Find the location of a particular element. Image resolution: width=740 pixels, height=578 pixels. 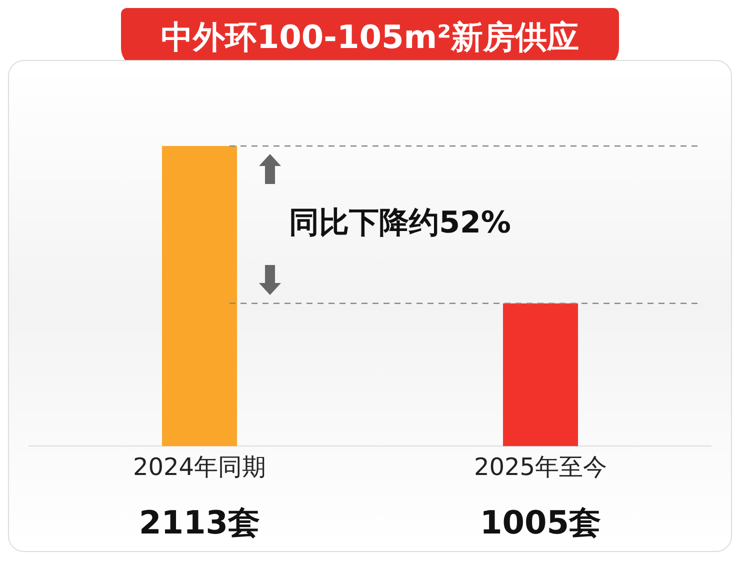

annotation: 同比下降约52% is located at coordinates (400, 222).